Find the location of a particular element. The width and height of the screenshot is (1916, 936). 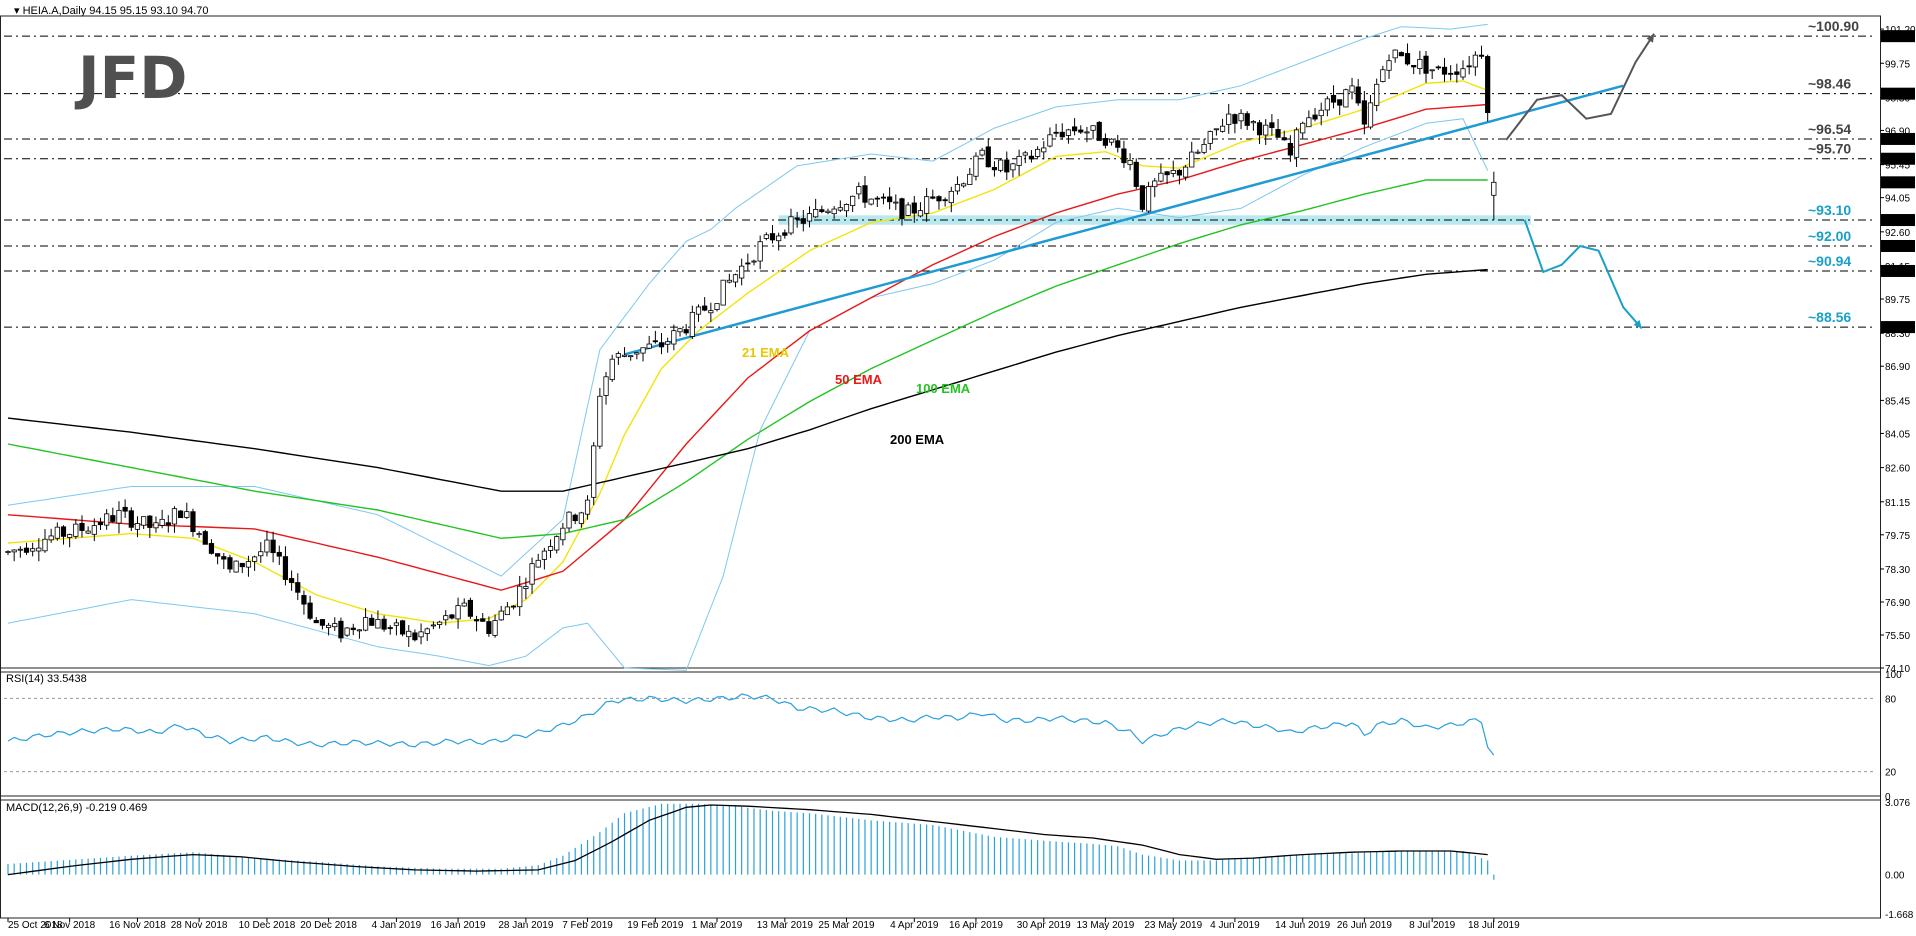

level-tag-text: 90.94 is located at coordinates (1895, 272).